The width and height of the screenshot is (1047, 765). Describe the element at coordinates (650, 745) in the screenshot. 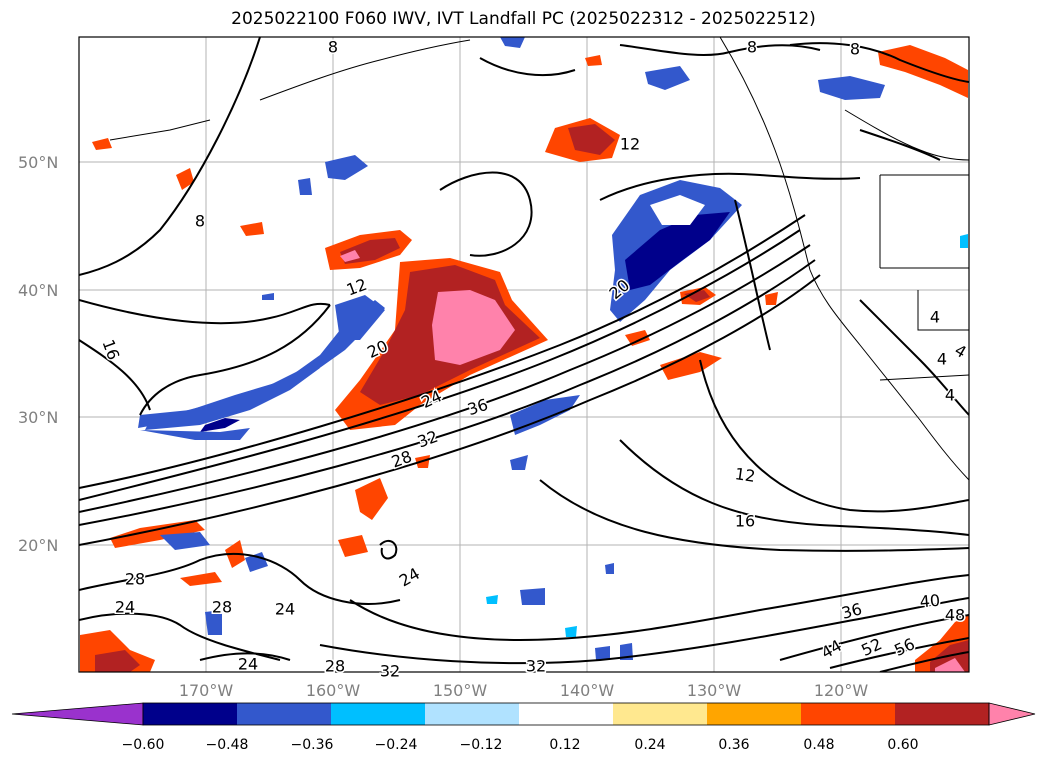

I see `colorbar-tick: 0.24` at that location.